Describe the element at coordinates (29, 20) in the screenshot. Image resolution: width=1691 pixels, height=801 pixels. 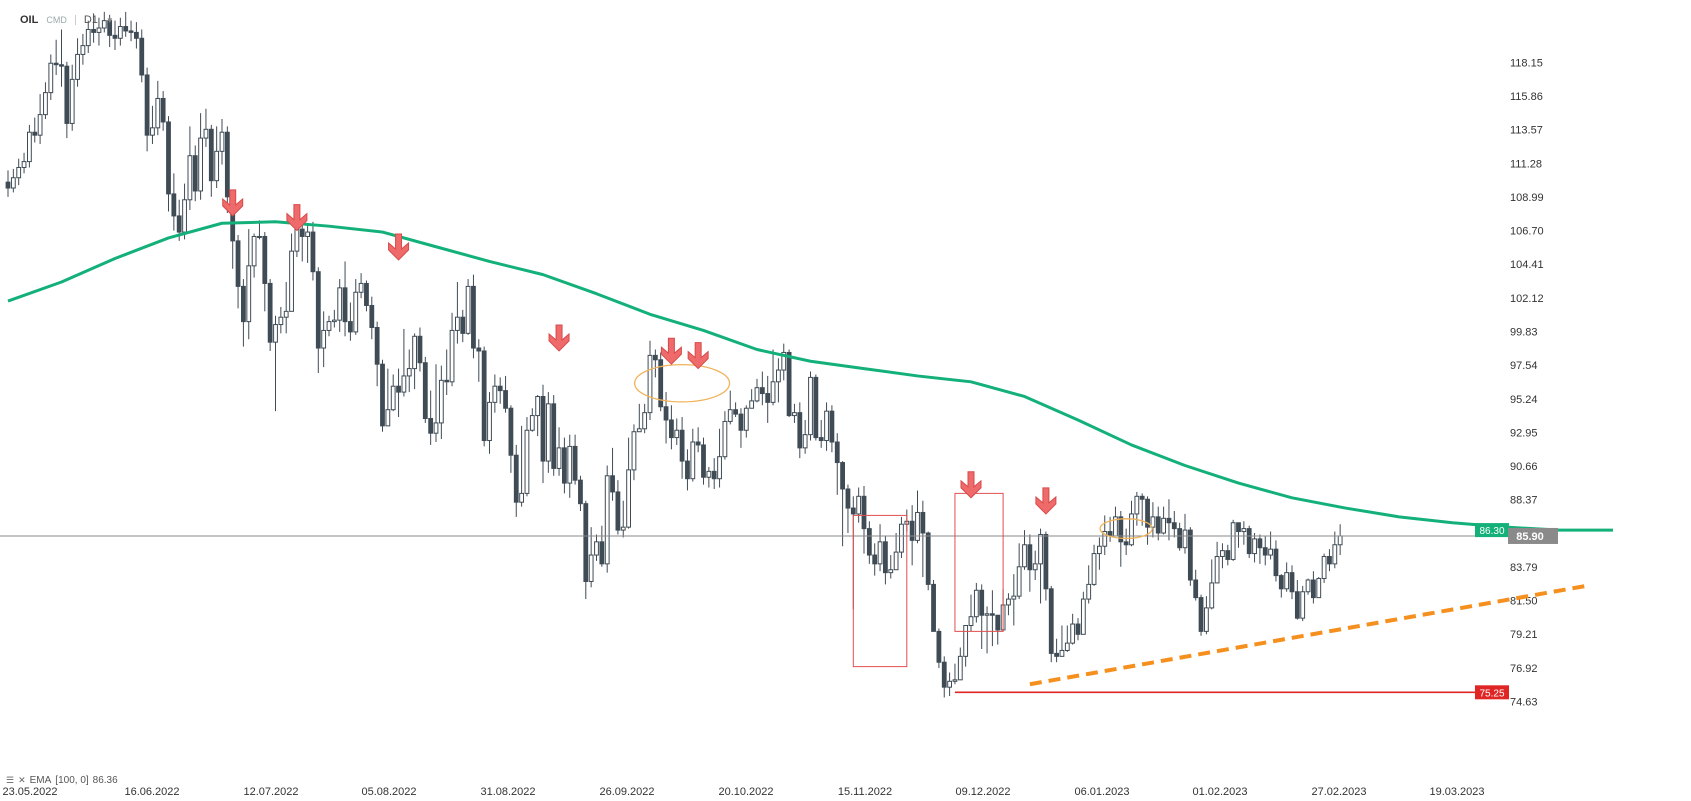
I see `symbol-label: OIL` at that location.